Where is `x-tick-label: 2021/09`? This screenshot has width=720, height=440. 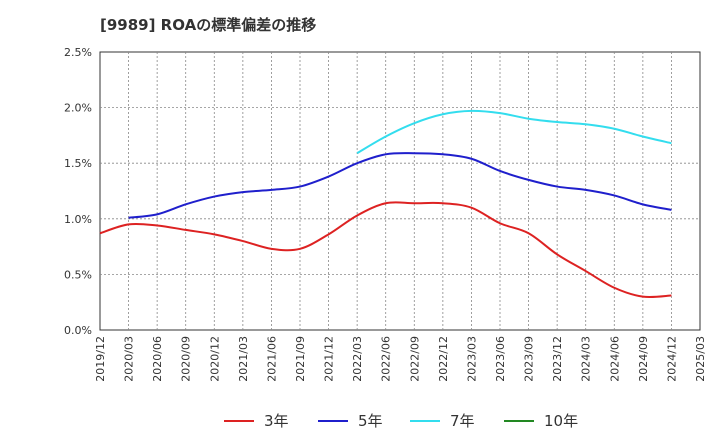
x-tick-label: 2021/09 is located at coordinates (300, 359).